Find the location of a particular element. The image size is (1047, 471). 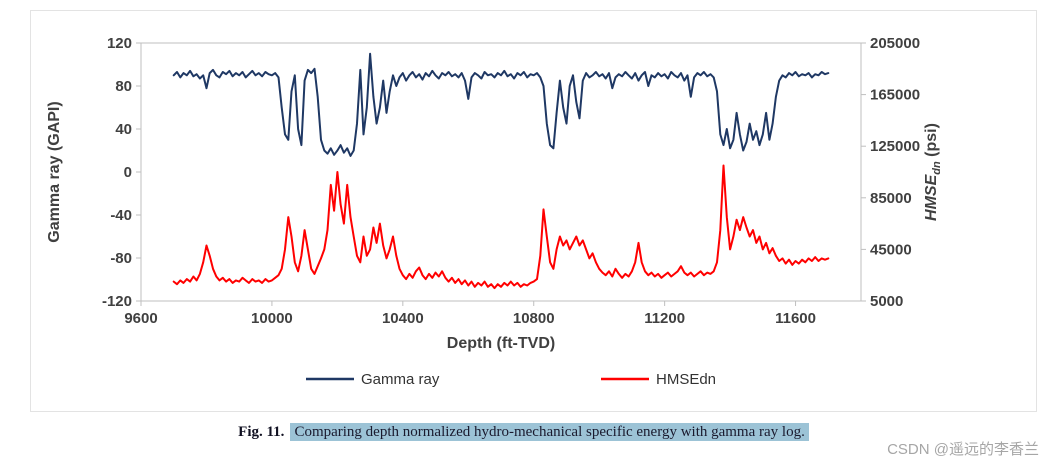

x-axis-tick-label: 11200 is located at coordinates (664, 318).